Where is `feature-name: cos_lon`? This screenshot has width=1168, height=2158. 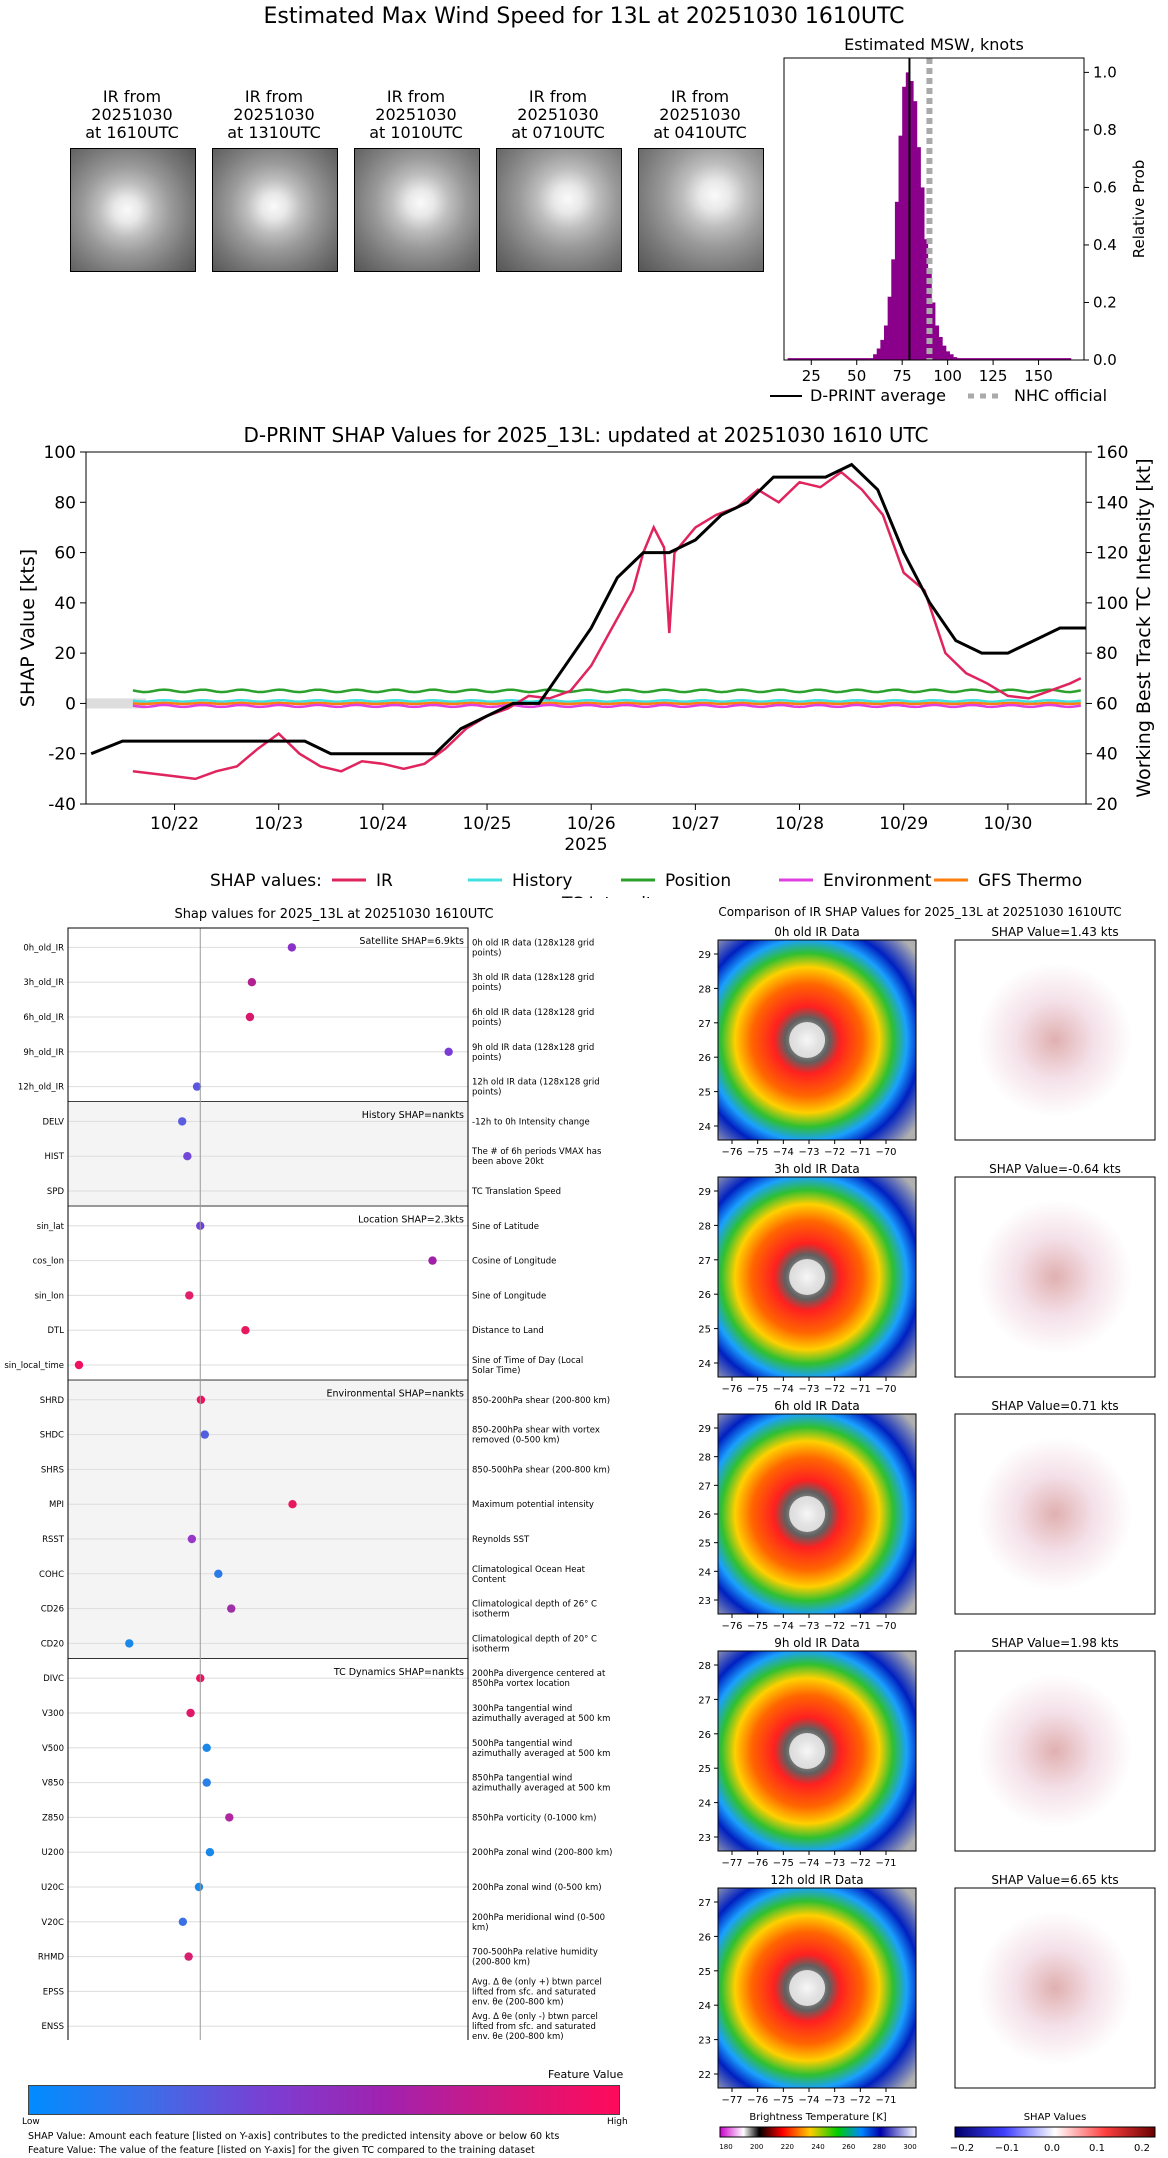
feature-name: cos_lon is located at coordinates (48, 1262).